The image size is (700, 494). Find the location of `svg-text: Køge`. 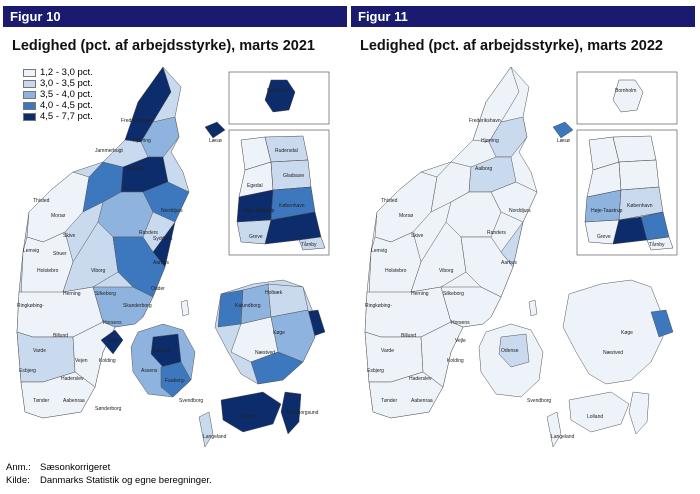

svg-text: Køge is located at coordinates (627, 333).